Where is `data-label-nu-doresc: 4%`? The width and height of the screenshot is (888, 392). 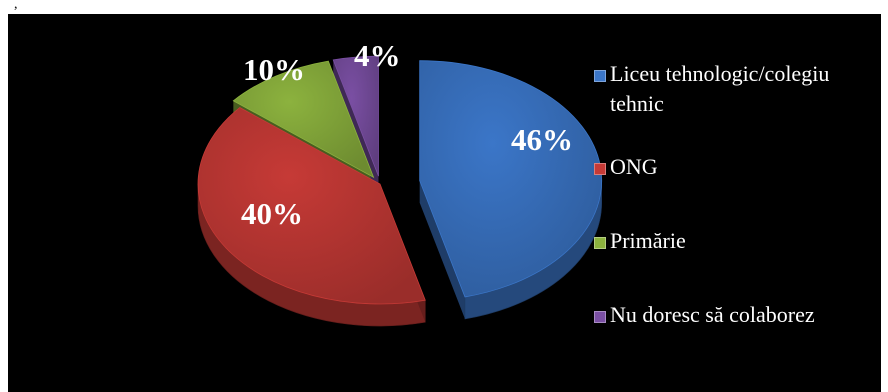 data-label-nu-doresc: 4% is located at coordinates (377, 55).